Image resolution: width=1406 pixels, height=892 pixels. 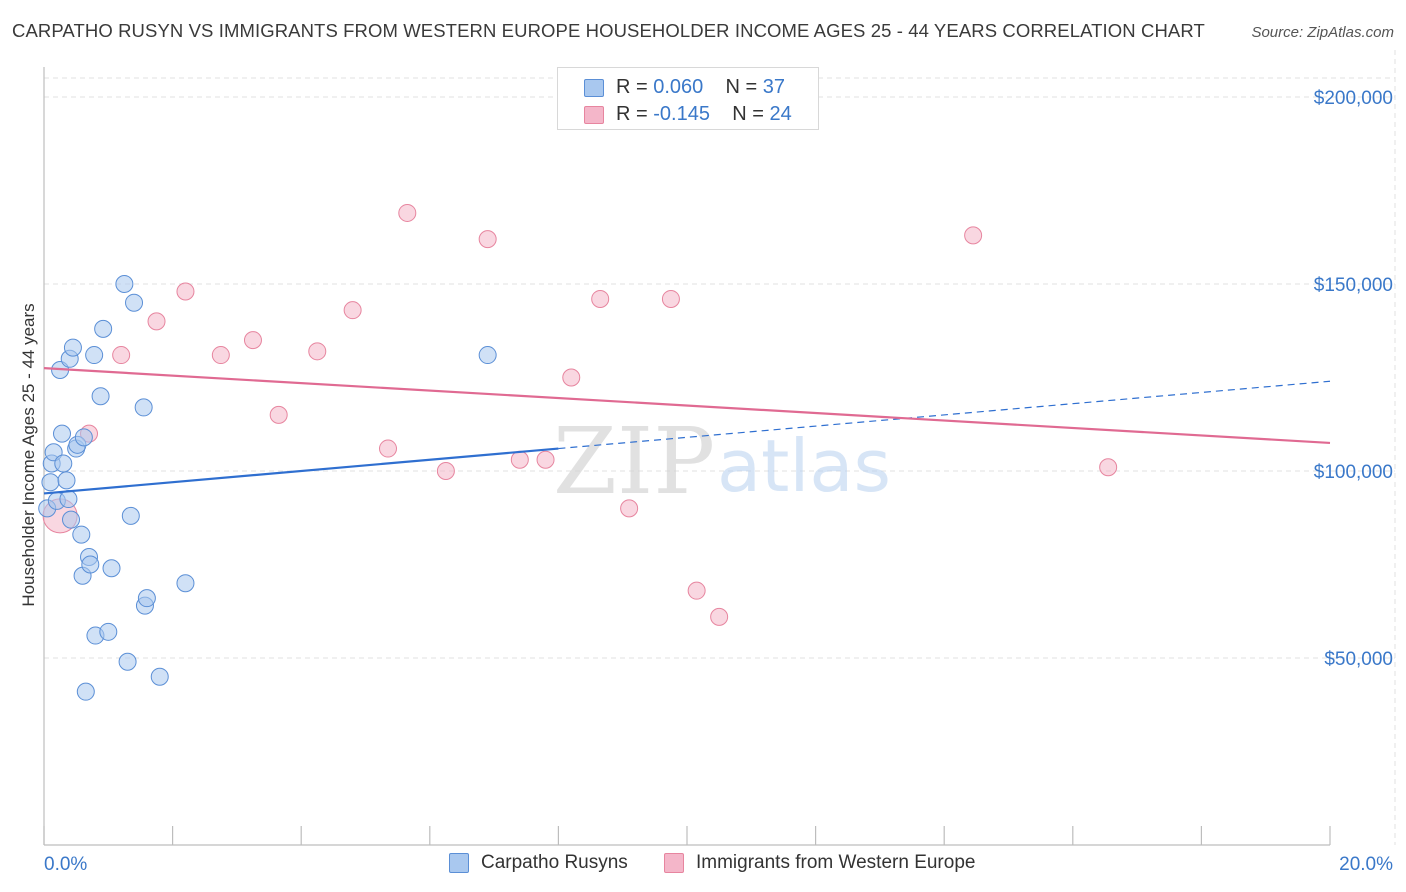 I want to click on watermark-zip: ZIP, so click(x=634, y=461).